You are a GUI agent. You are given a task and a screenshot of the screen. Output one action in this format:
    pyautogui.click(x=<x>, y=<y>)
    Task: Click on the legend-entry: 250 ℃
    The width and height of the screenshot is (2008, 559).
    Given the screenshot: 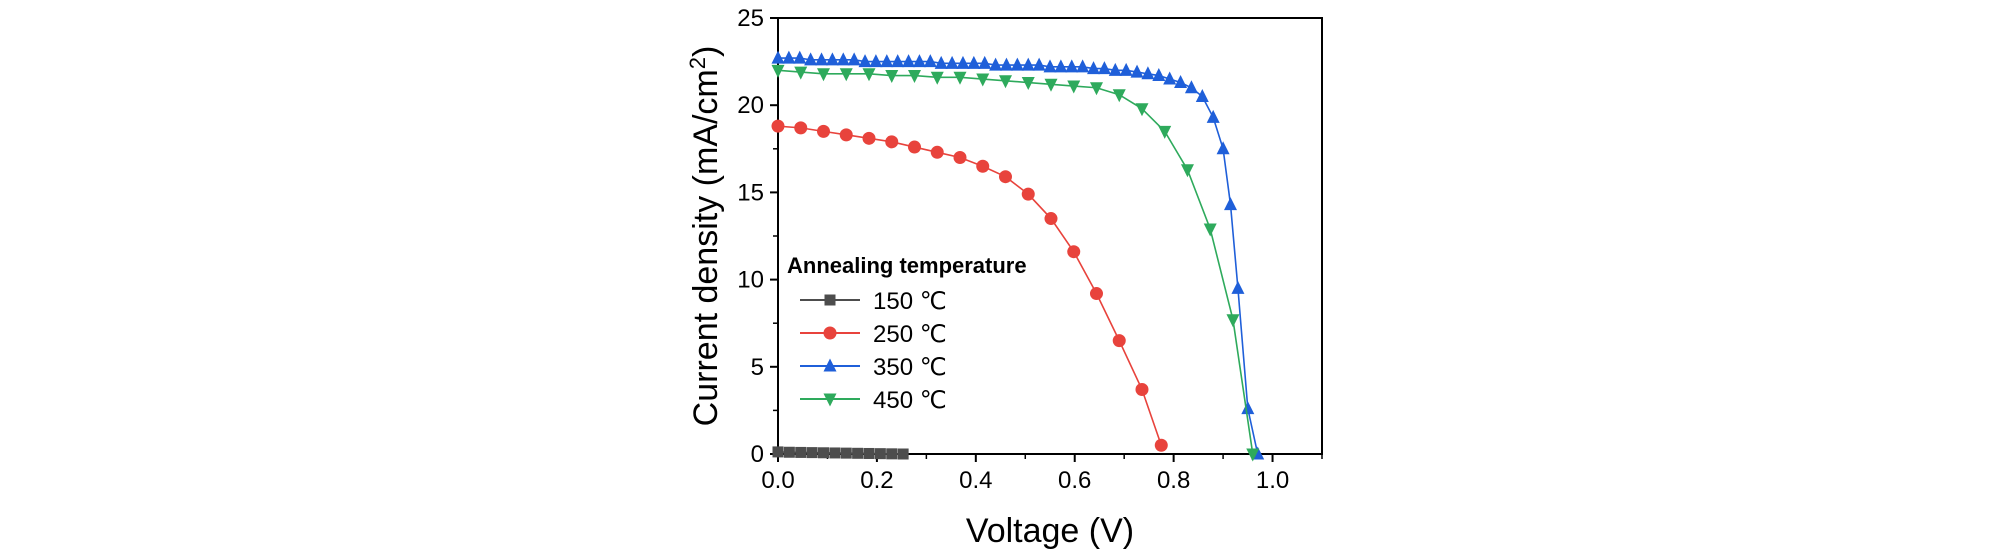 What is the action you would take?
    pyautogui.click(x=873, y=334)
    